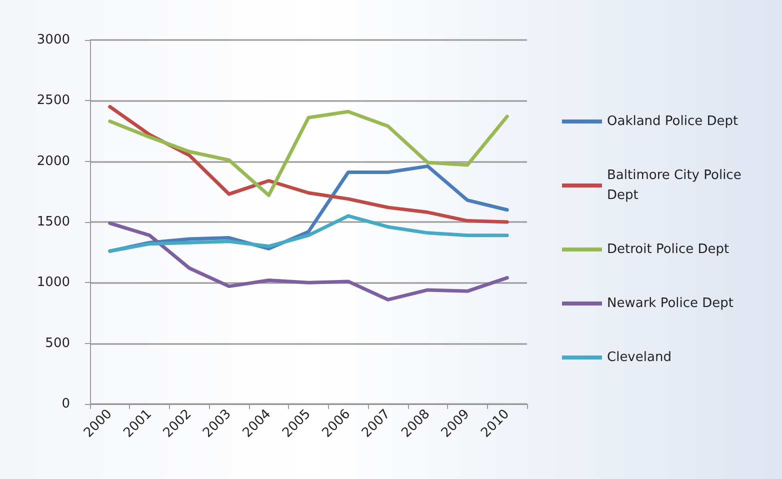  Describe the element at coordinates (66, 404) in the screenshot. I see `y-tick-label: 0` at that location.